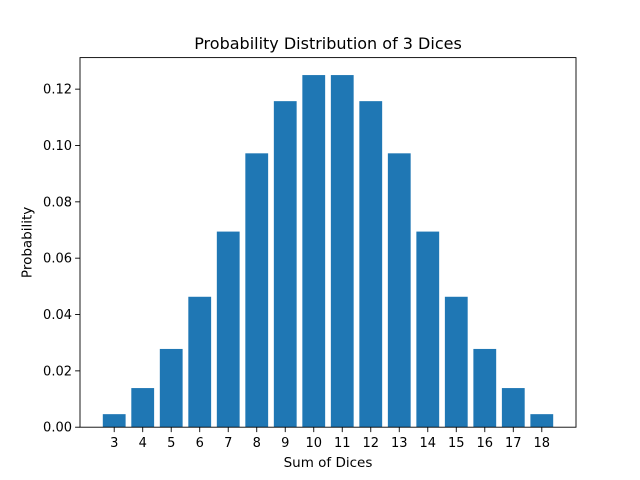  I want to click on x-tick-label: 13, so click(399, 443).